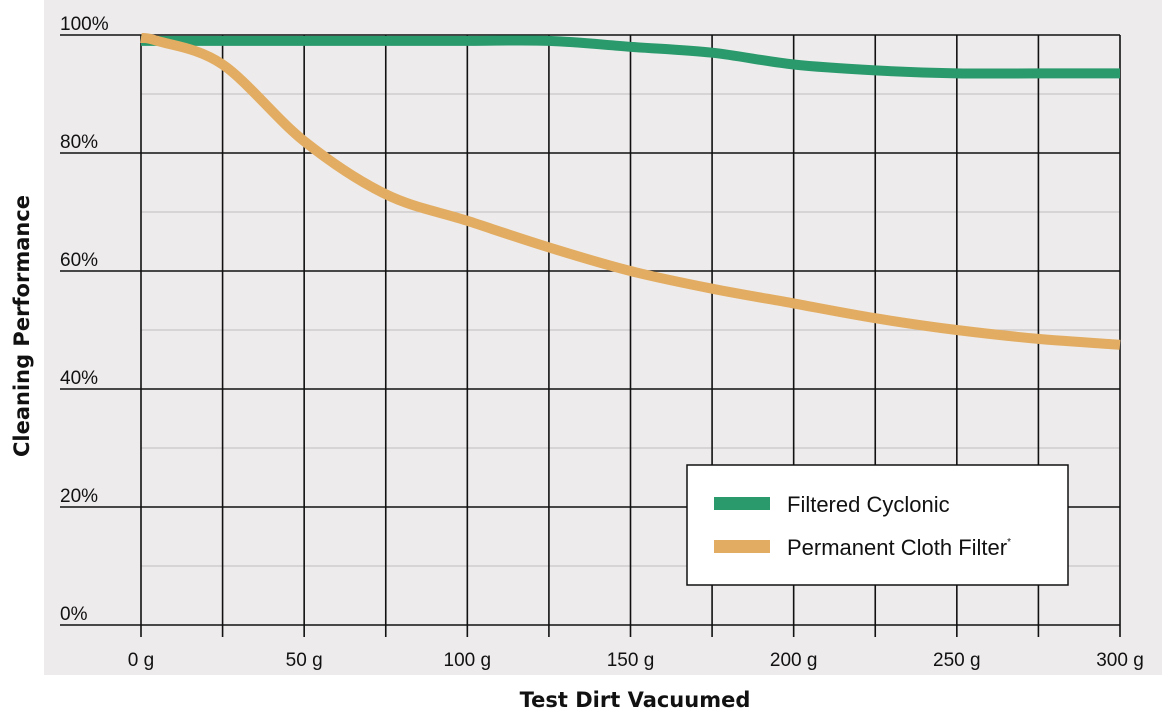 This screenshot has height=714, width=1162. What do you see at coordinates (74, 614) in the screenshot?
I see `y-tick-label: 0%` at bounding box center [74, 614].